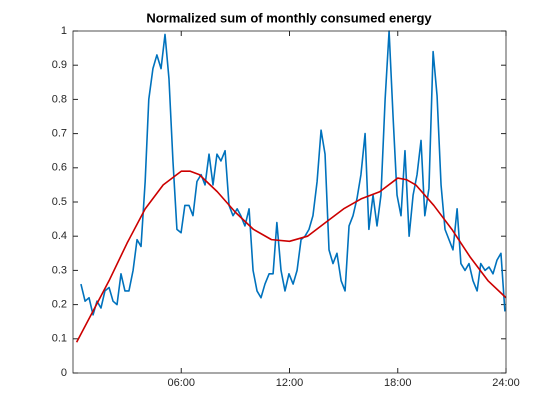  I want to click on y-tick-label: 0.3, so click(59, 270).